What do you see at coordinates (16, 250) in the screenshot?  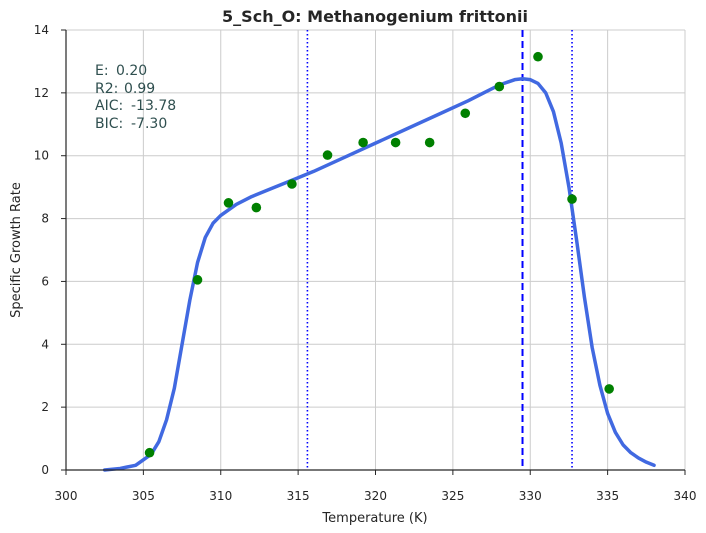 I see `y-axis-label: Specific Growth Rate` at bounding box center [16, 250].